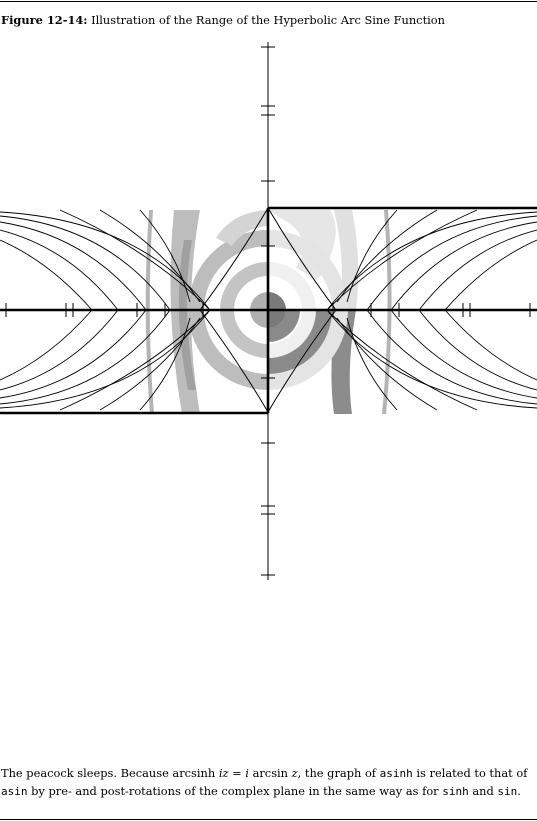 The width and height of the screenshot is (537, 821). I want to click on bottom-rule, so click(268, 819).